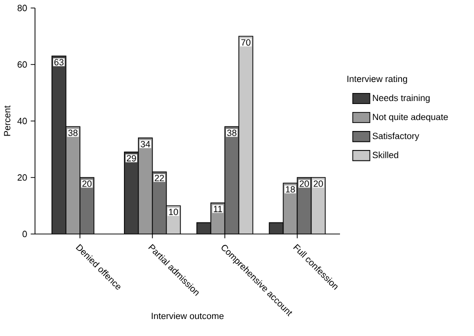 This screenshot has width=474, height=336. Describe the element at coordinates (22, 64) in the screenshot. I see `y-tick-label: 60` at that location.